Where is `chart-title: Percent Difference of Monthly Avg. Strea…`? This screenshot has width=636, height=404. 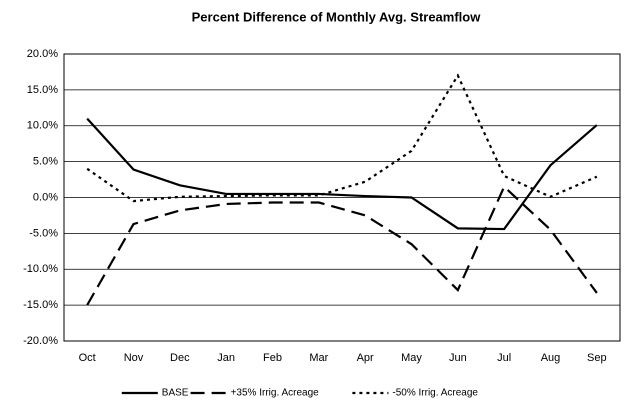 chart-title: Percent Difference of Monthly Avg. Strea… is located at coordinates (337, 16).